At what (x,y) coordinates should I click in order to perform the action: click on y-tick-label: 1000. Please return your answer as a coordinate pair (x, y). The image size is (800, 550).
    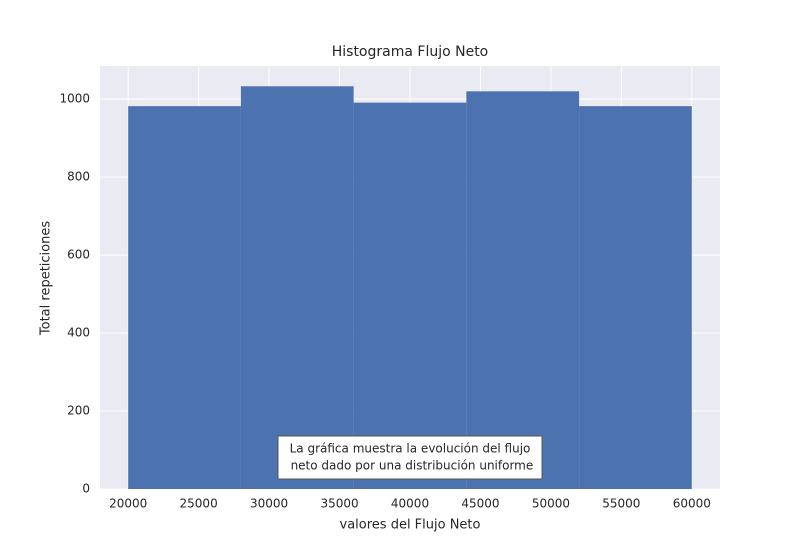
    Looking at the image, I should click on (74, 99).